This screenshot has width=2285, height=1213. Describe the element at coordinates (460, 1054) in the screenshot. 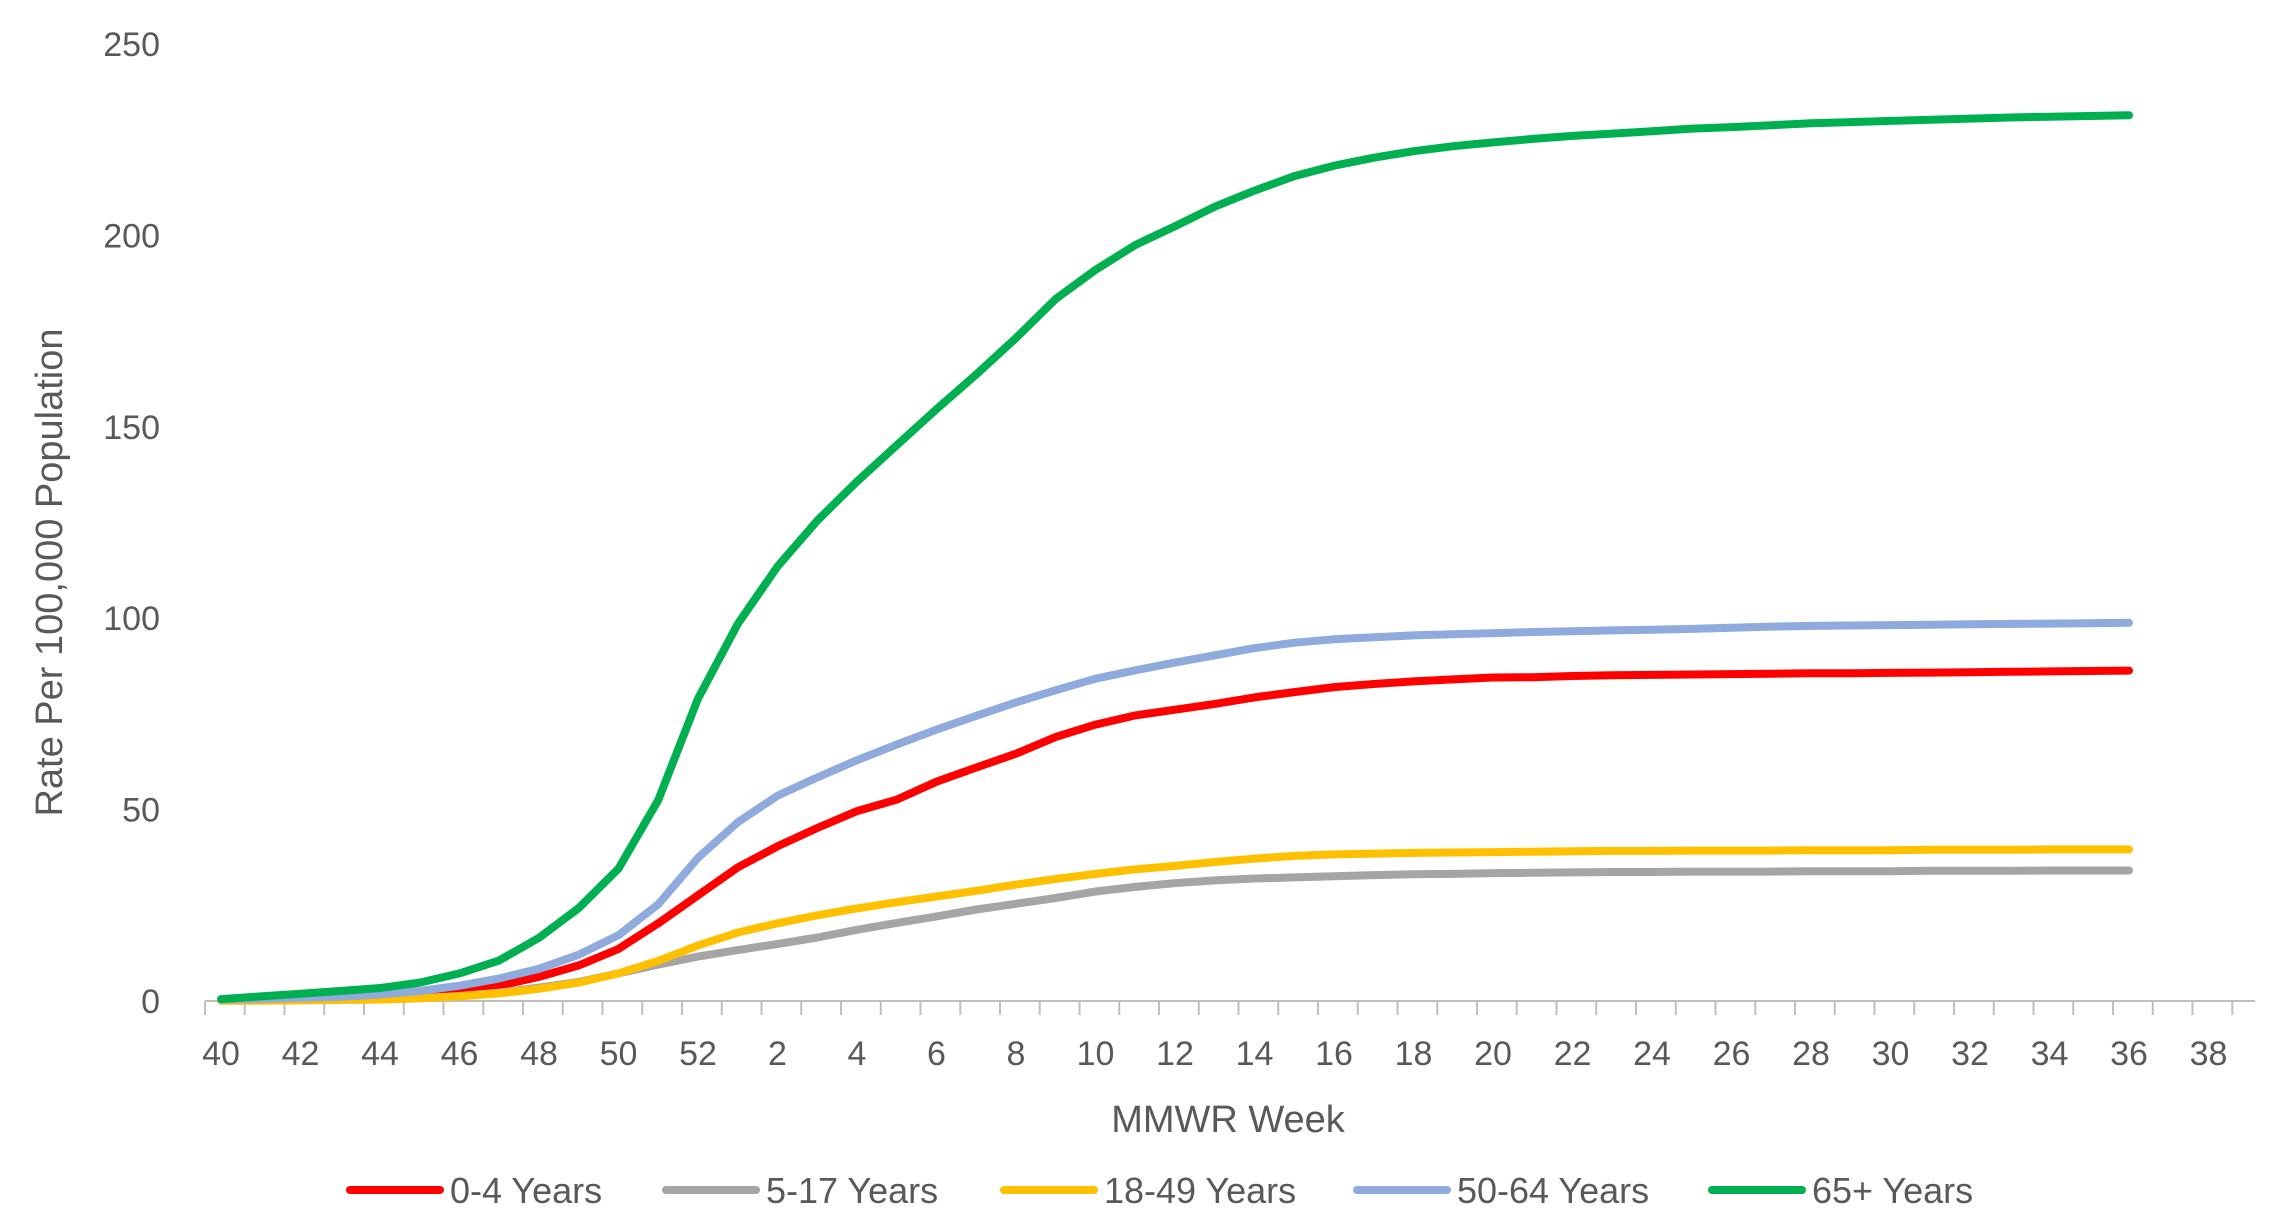

I see `x-tick-label: 46` at that location.